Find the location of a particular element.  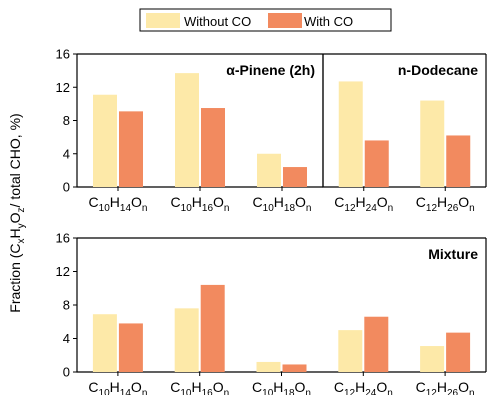

legend-label-without-co: Without CO is located at coordinates (217, 21).